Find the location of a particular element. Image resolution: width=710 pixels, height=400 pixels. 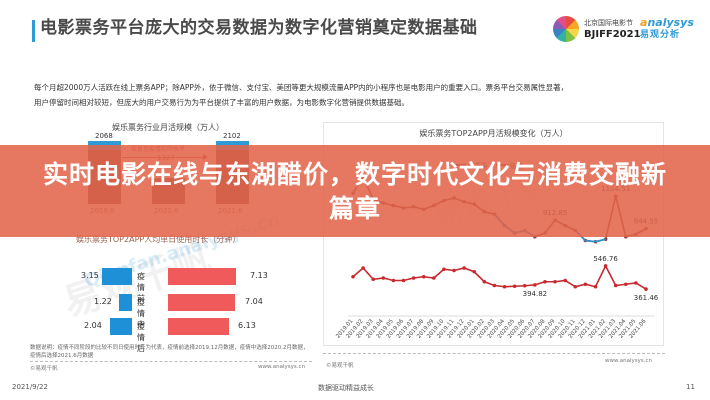

data-label: 546.76 is located at coordinates (605, 259).